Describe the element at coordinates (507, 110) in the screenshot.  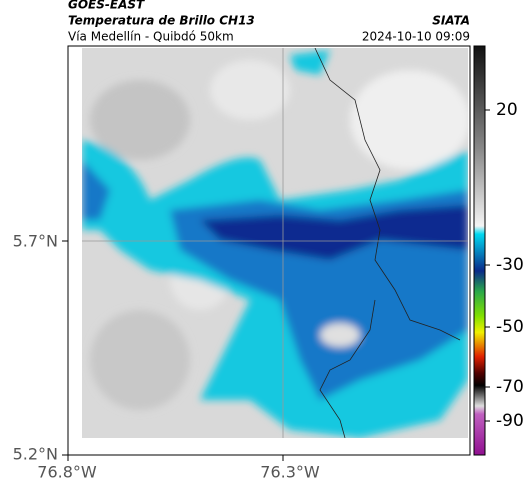
I see `colorbar-label: 20` at that location.